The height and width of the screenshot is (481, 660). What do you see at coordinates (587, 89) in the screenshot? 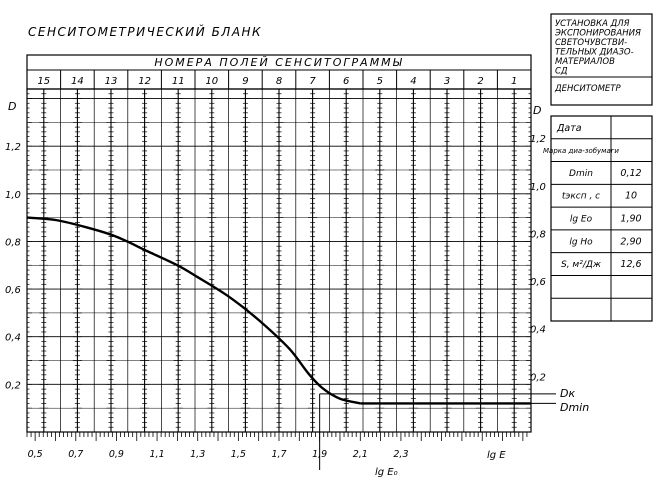
I see `info-device: ДЕНСИТОМЕТР` at bounding box center [587, 89].